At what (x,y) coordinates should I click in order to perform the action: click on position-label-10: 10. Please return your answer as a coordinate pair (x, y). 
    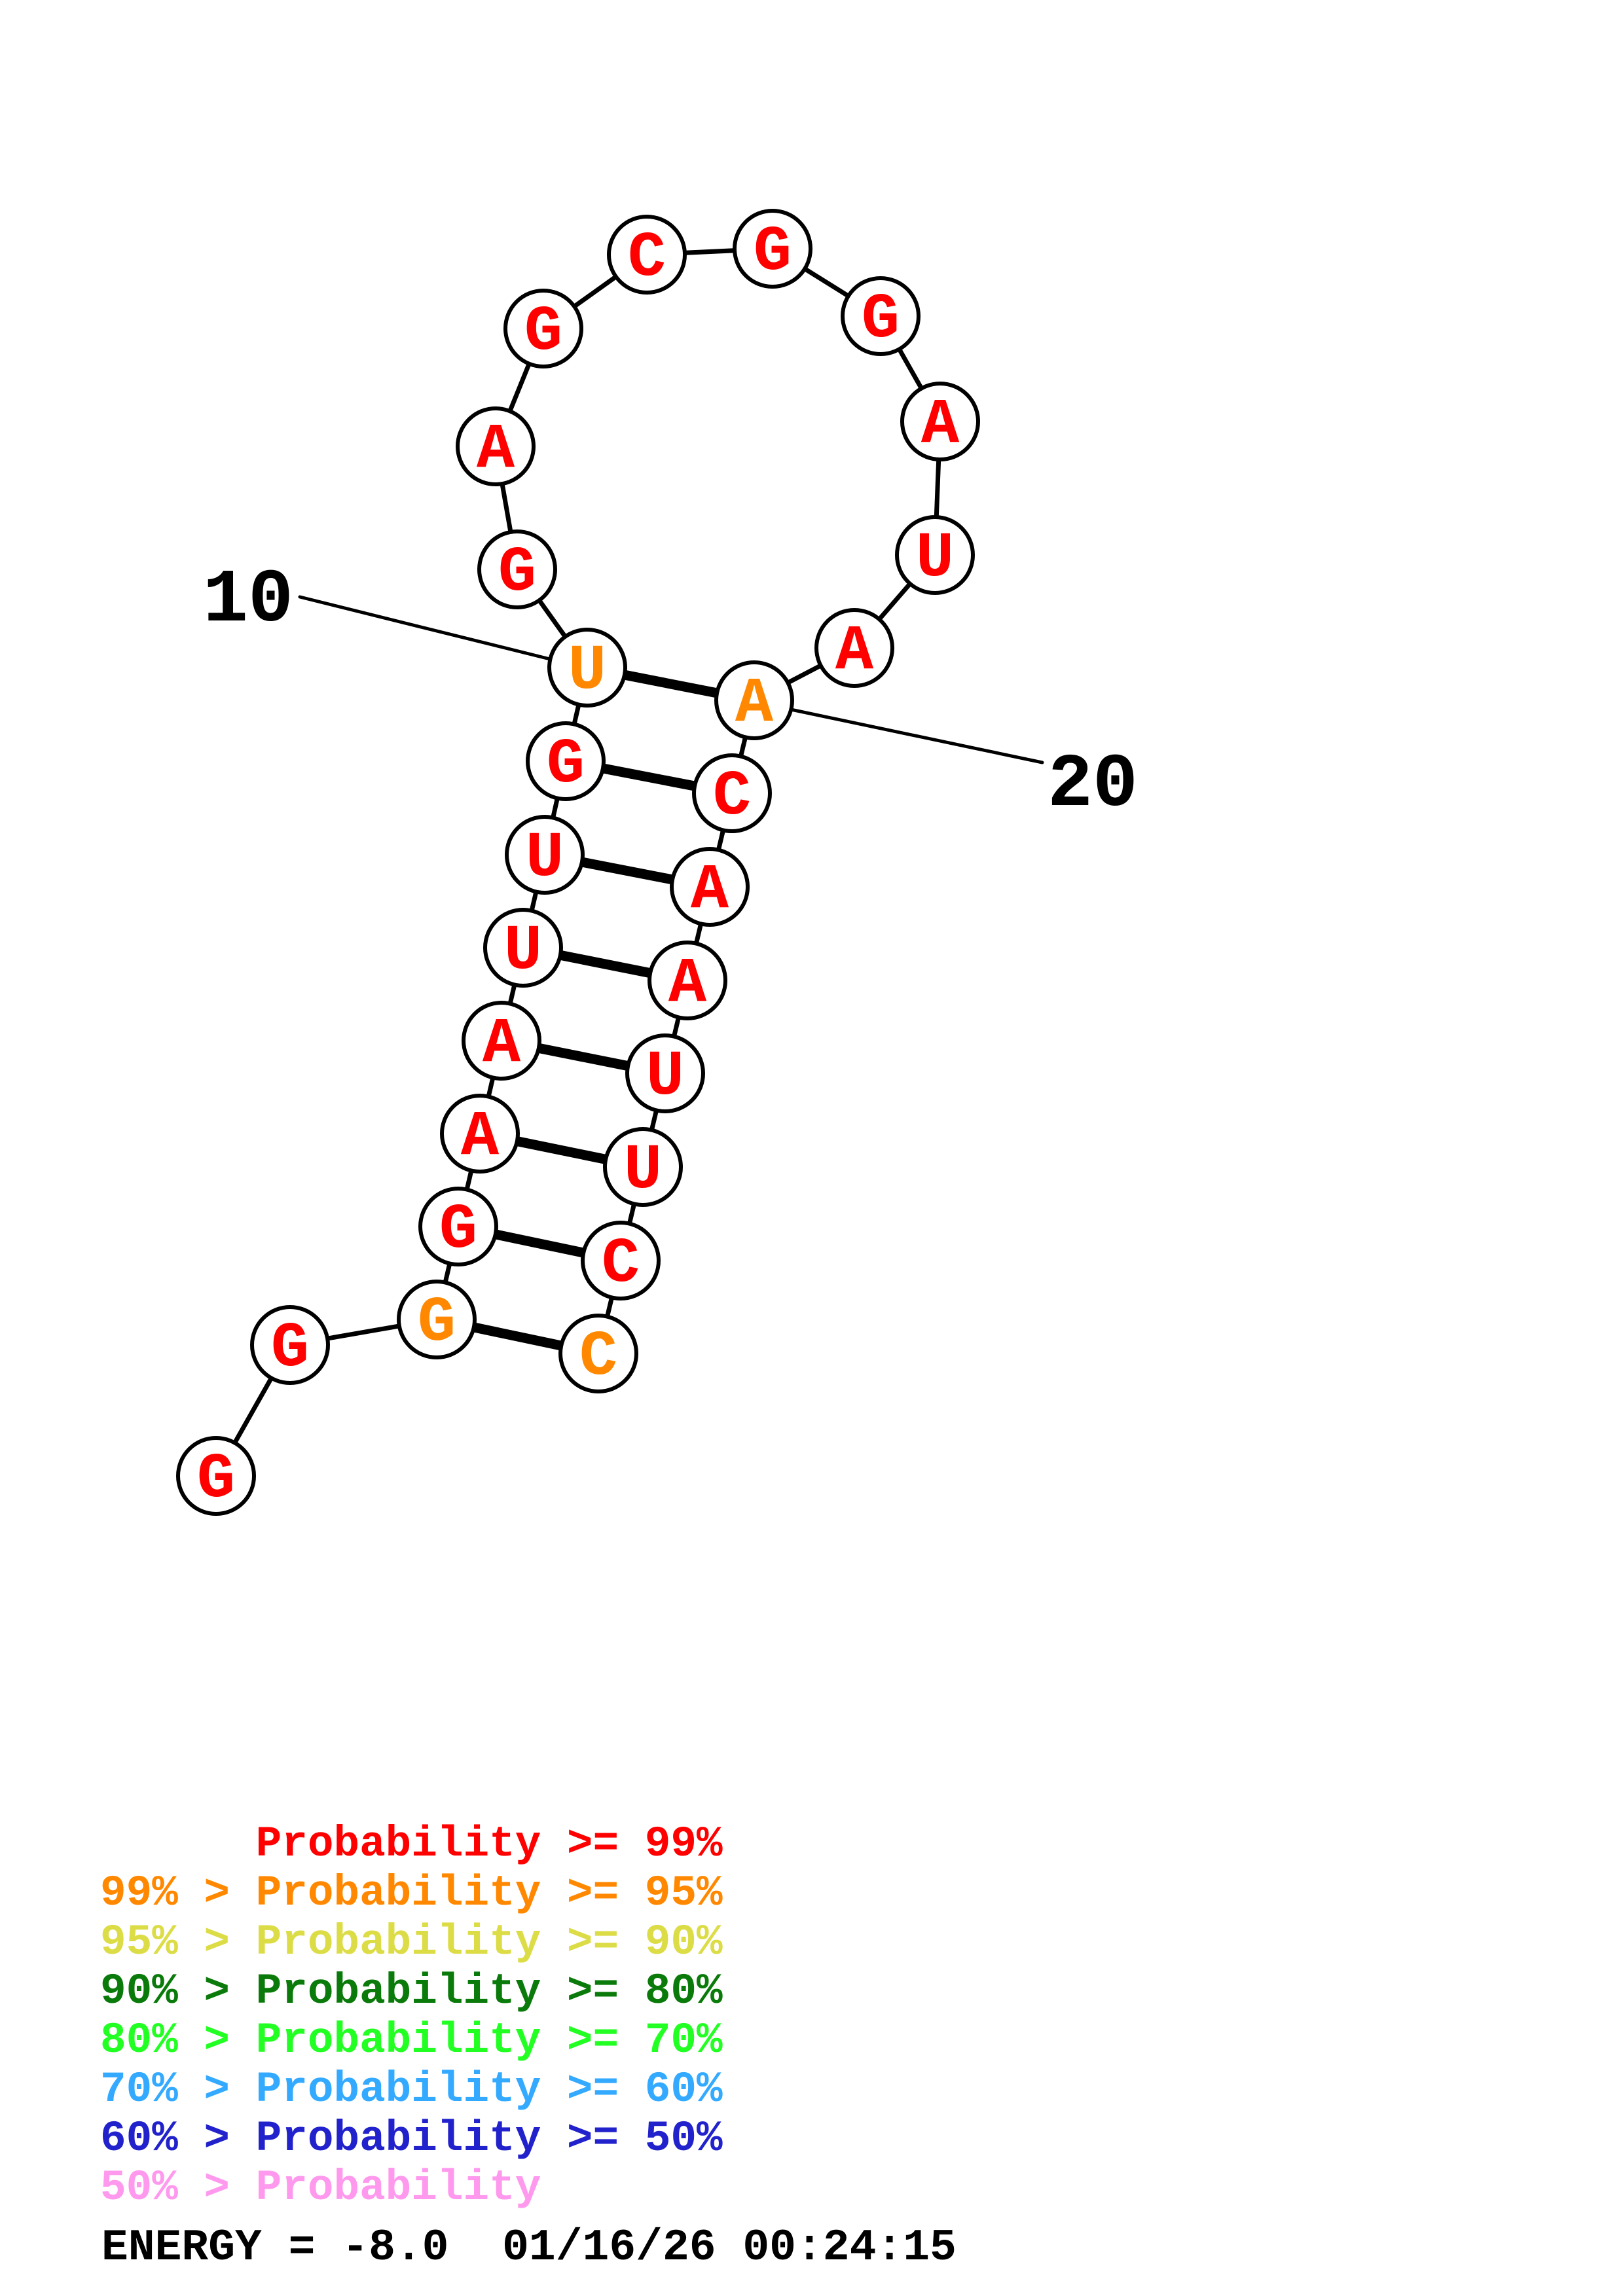
    Looking at the image, I should click on (248, 600).